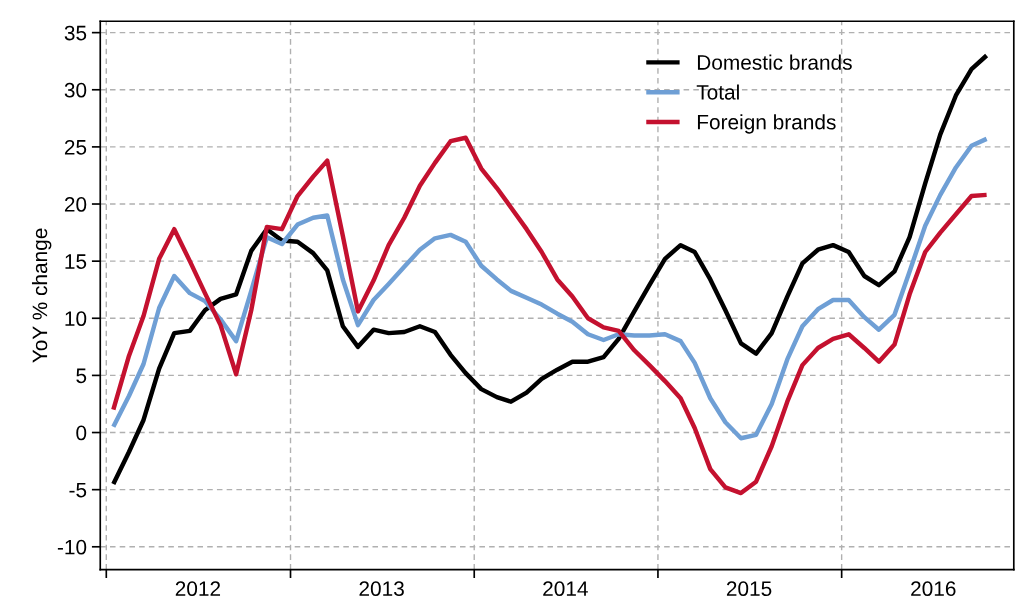  What do you see at coordinates (75, 33) in the screenshot?
I see `y-tick-label: 35` at bounding box center [75, 33].